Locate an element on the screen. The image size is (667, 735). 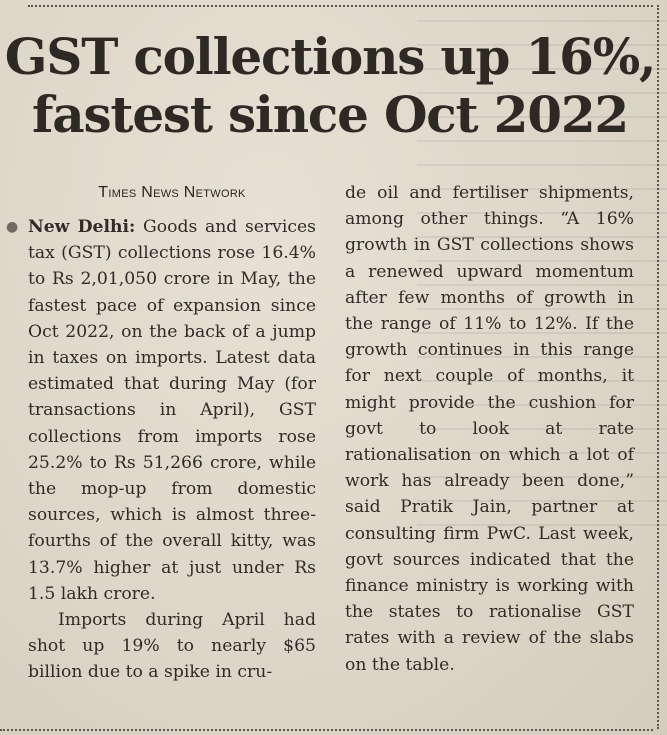
dotted-border-top is located at coordinates (340, 6).